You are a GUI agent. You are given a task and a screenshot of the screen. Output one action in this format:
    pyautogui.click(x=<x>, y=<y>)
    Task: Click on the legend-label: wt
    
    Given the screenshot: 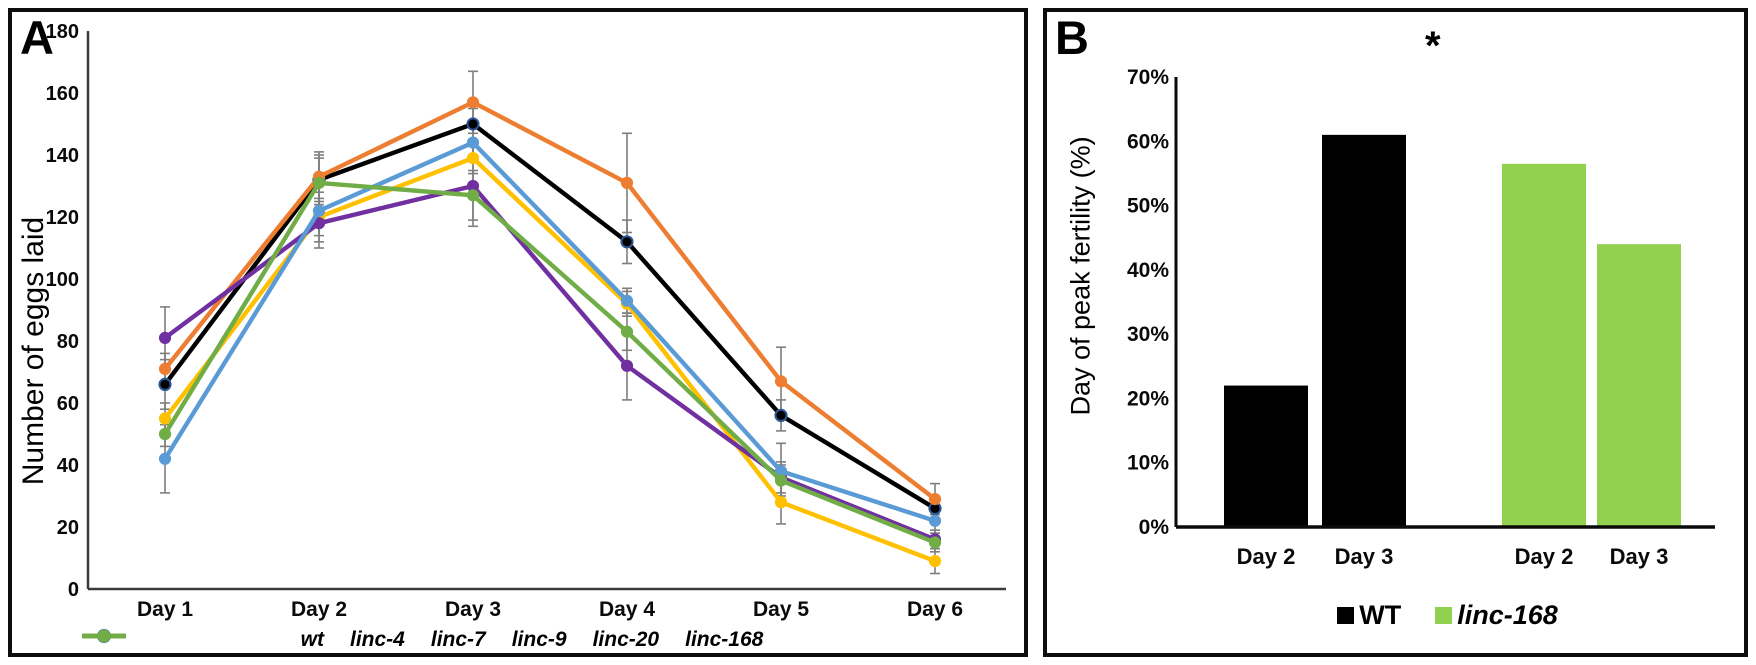 What is the action you would take?
    pyautogui.click(x=312, y=639)
    